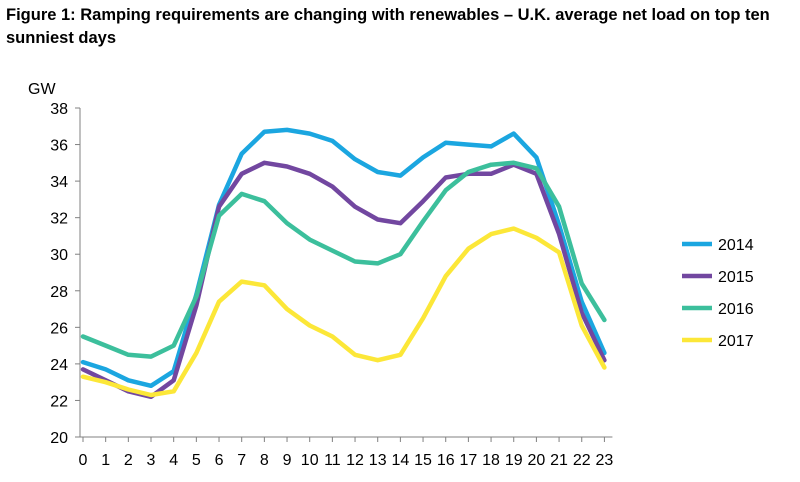 This screenshot has height=482, width=800. I want to click on legend-label-2014: 2014, so click(736, 245).